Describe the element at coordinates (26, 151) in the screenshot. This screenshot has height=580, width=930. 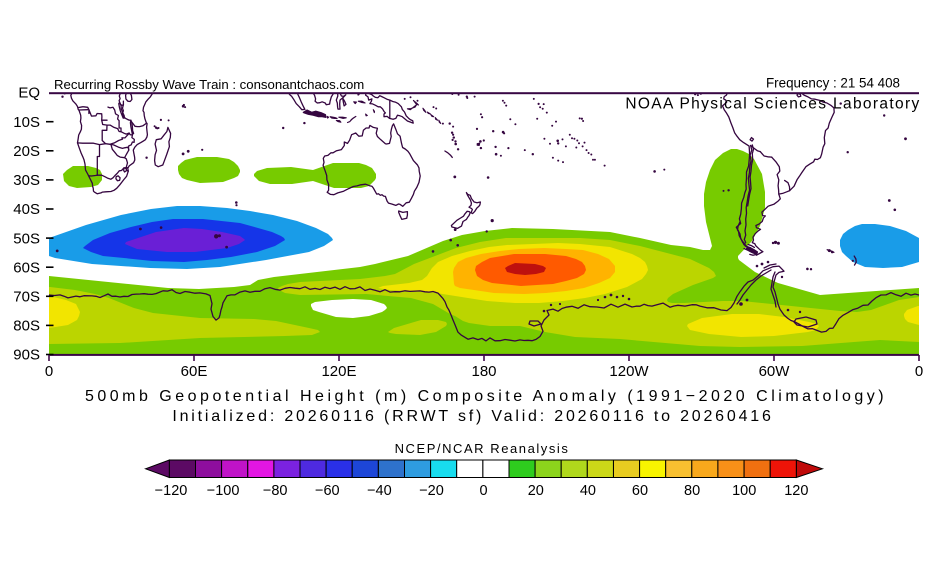
I see `svg-text: 20S` at that location.